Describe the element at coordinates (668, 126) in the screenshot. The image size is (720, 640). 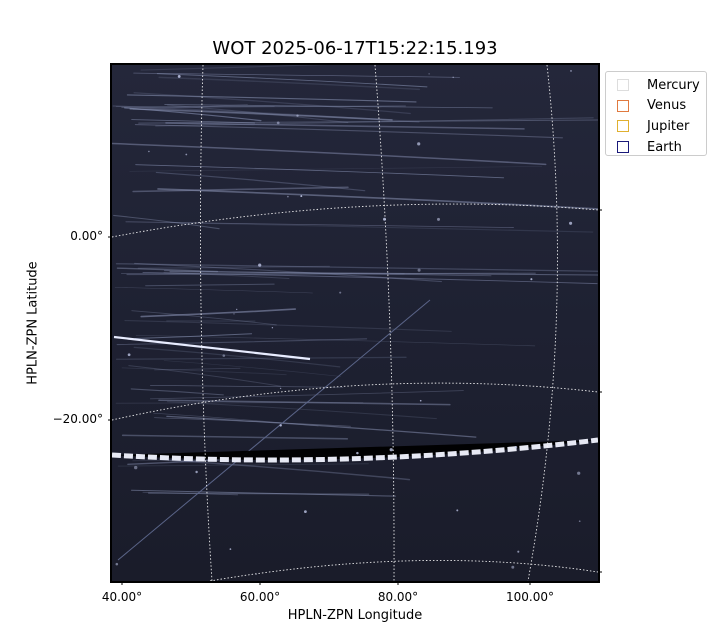
I see `legend-label: Jupiter` at that location.